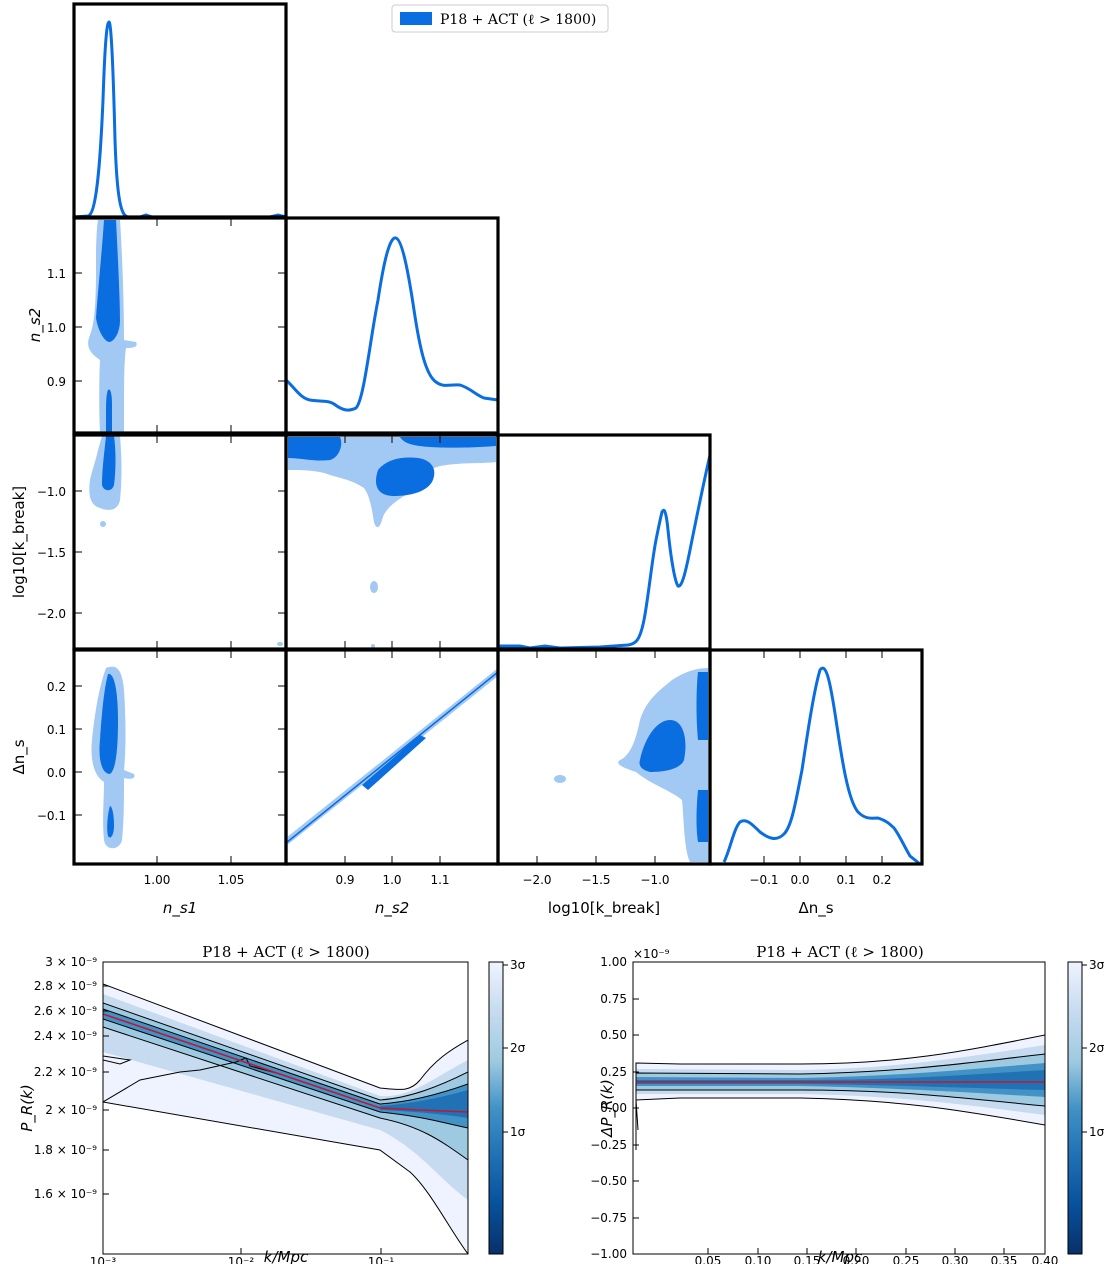  What do you see at coordinates (65, 1150) in the screenshot?
I see `ytick-label: 1.8 × 10⁻⁹` at bounding box center [65, 1150].